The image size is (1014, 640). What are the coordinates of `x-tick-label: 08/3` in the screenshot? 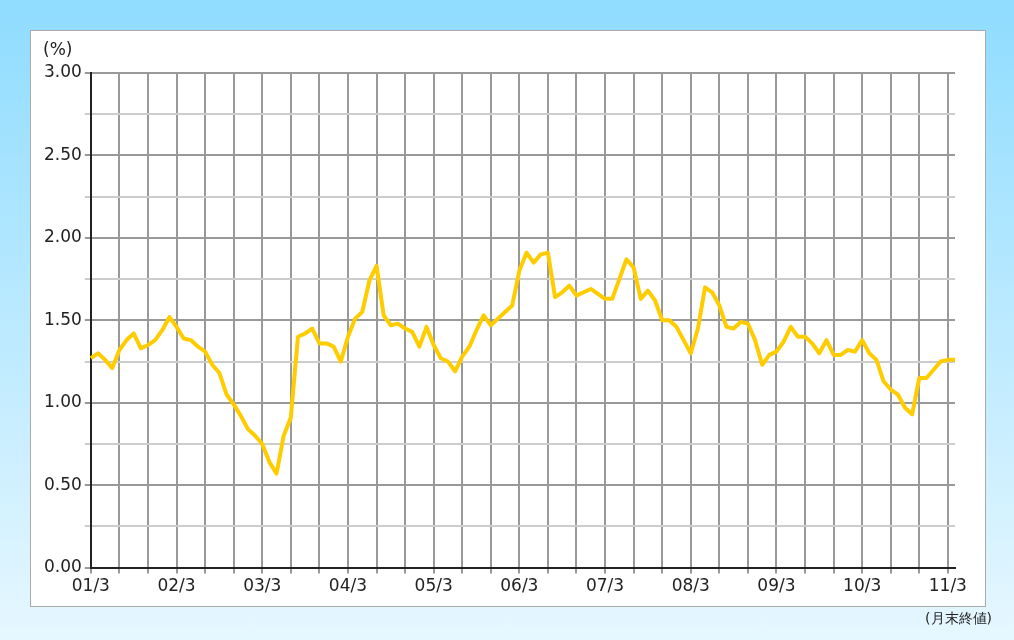 It's located at (690, 585).